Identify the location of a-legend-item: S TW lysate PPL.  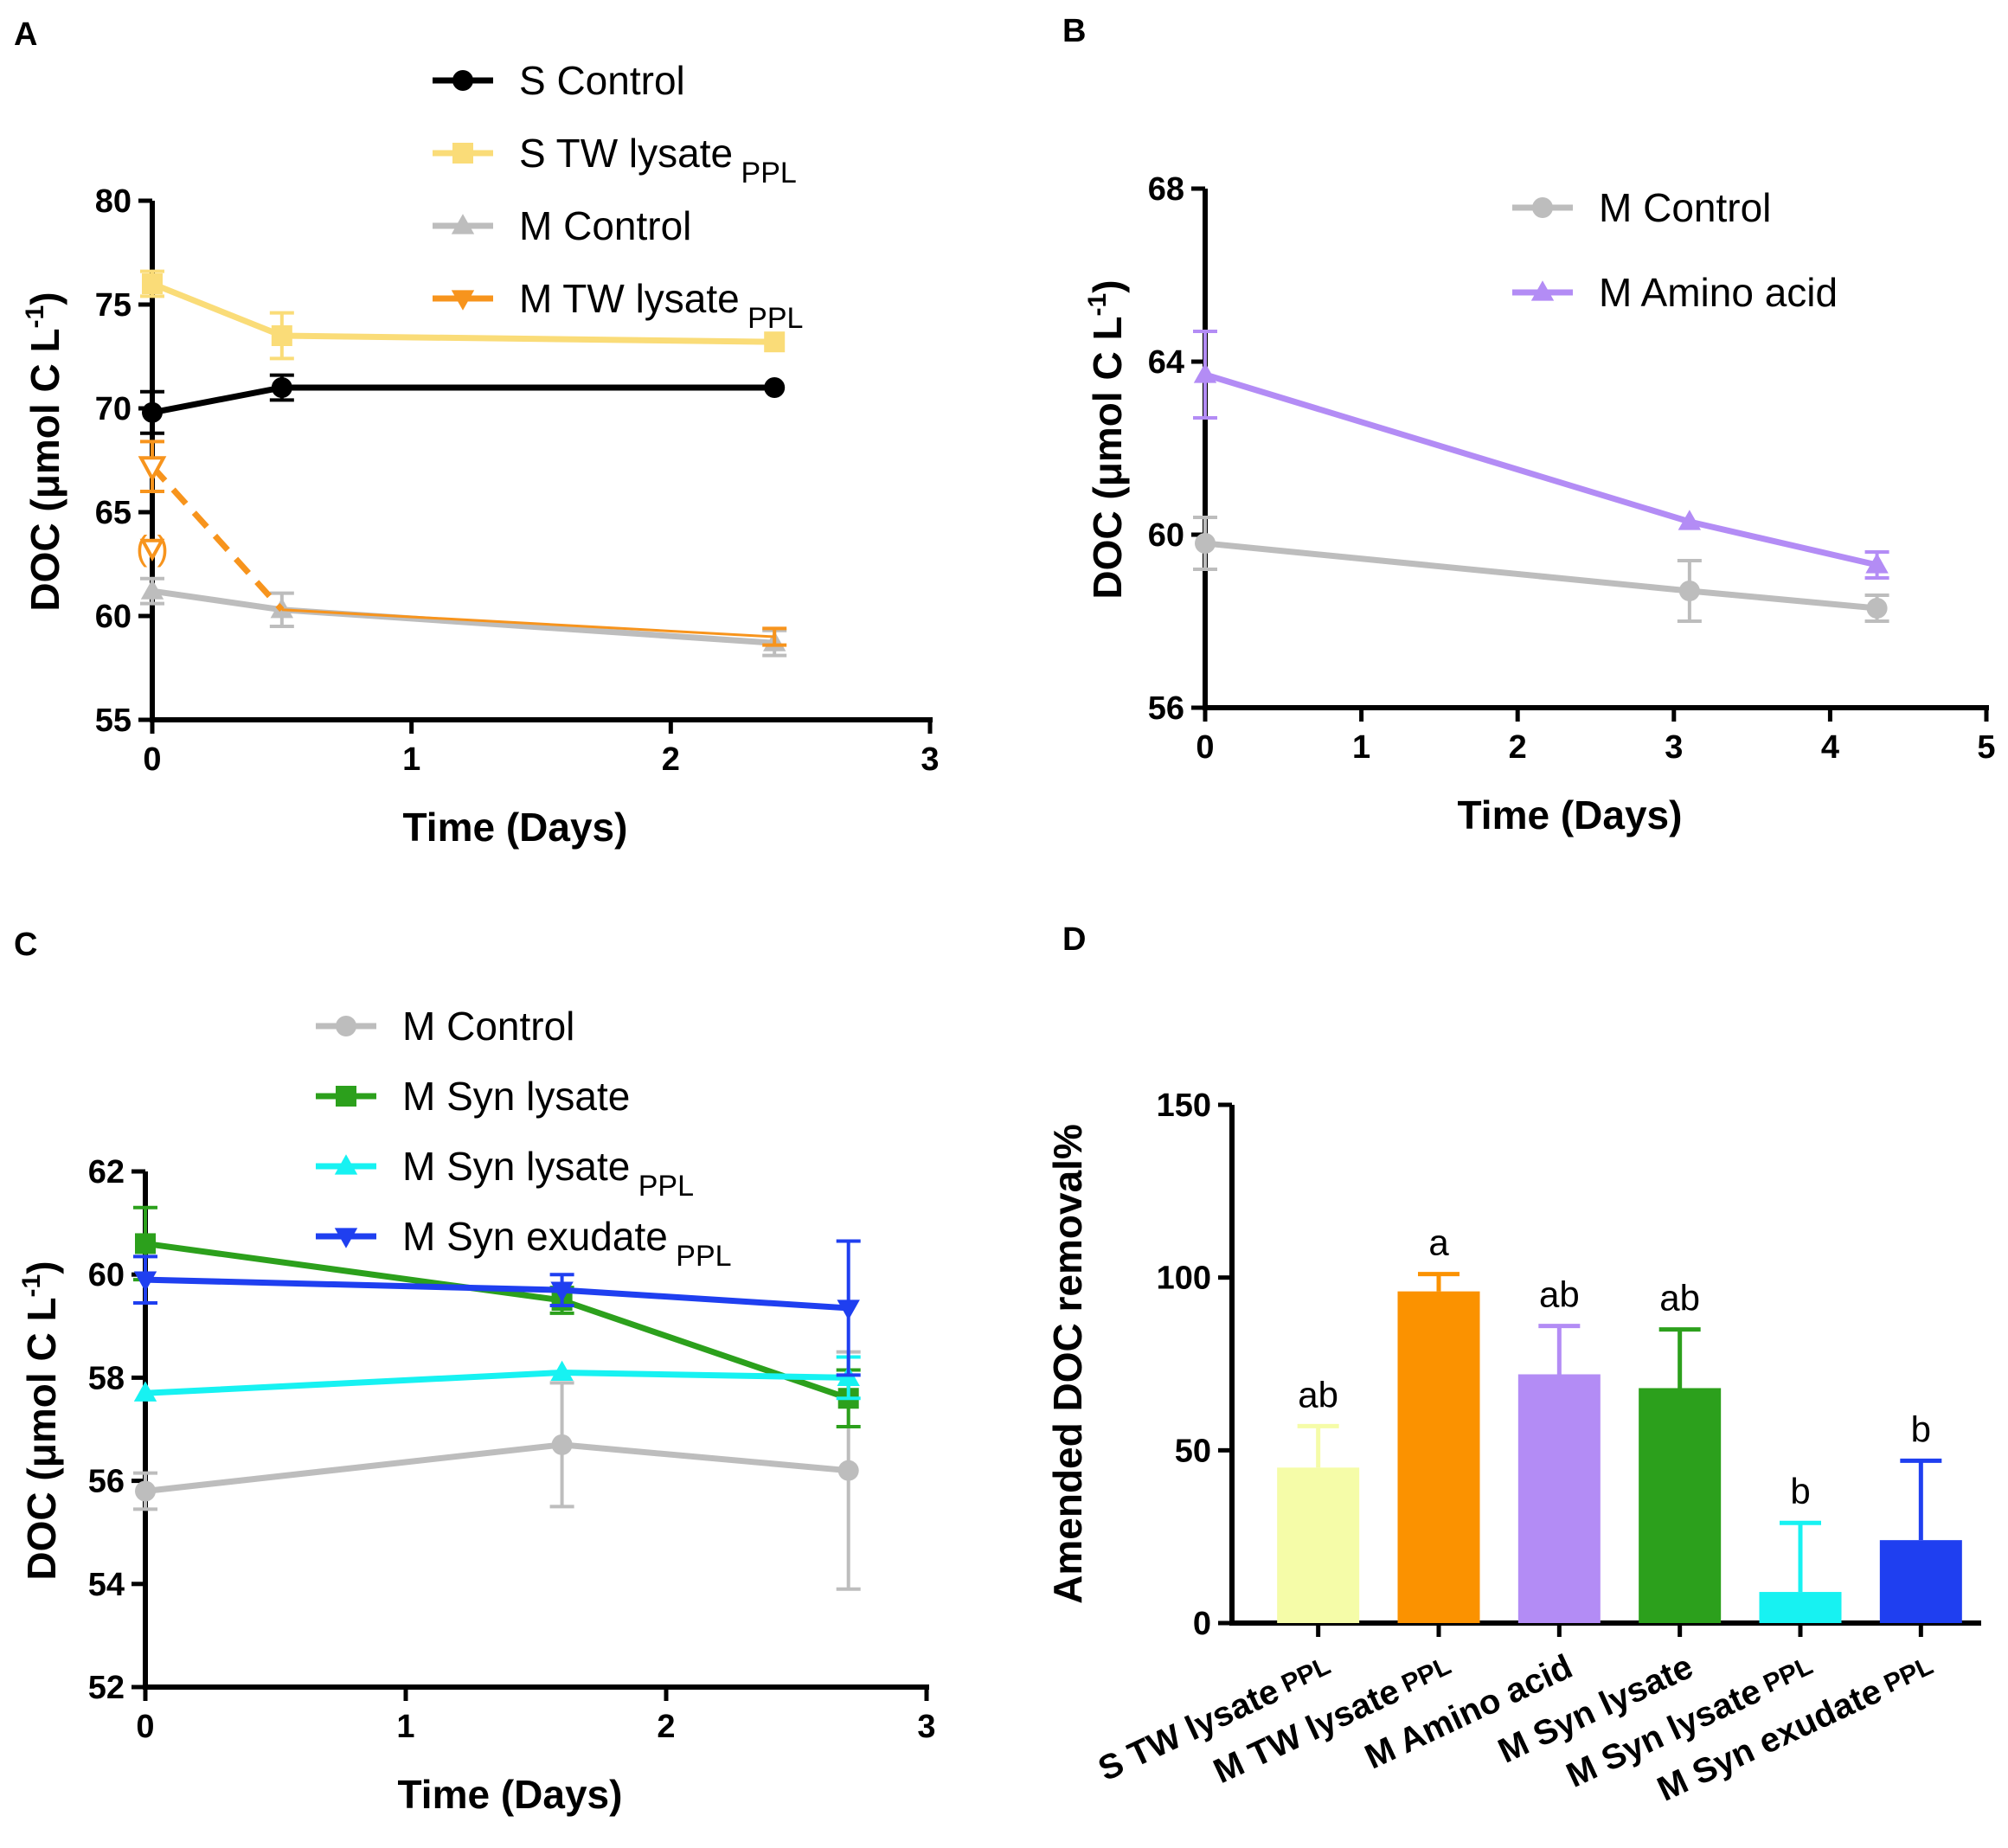
(615, 160).